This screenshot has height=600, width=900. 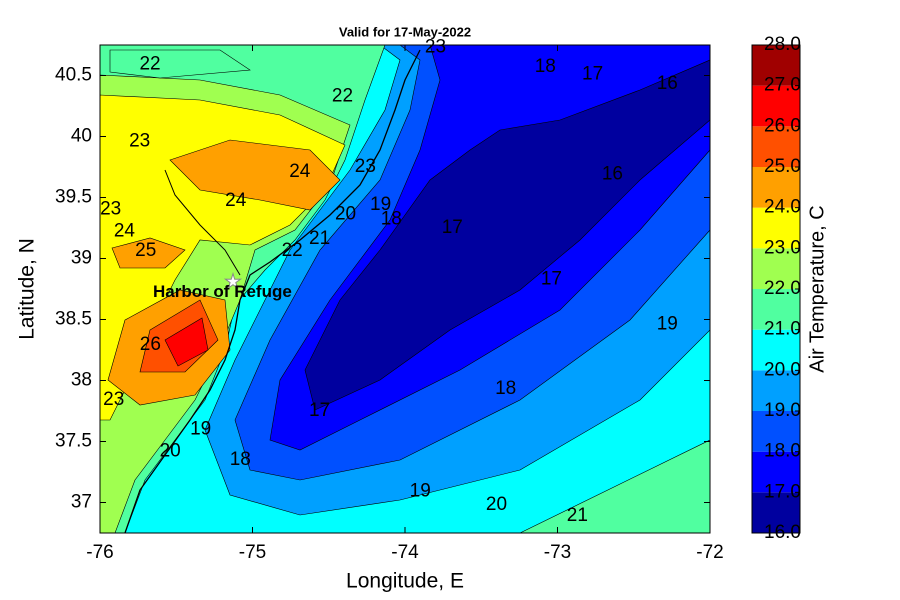 What do you see at coordinates (27, 289) in the screenshot?
I see `y-axis-label: Latitude, N` at bounding box center [27, 289].